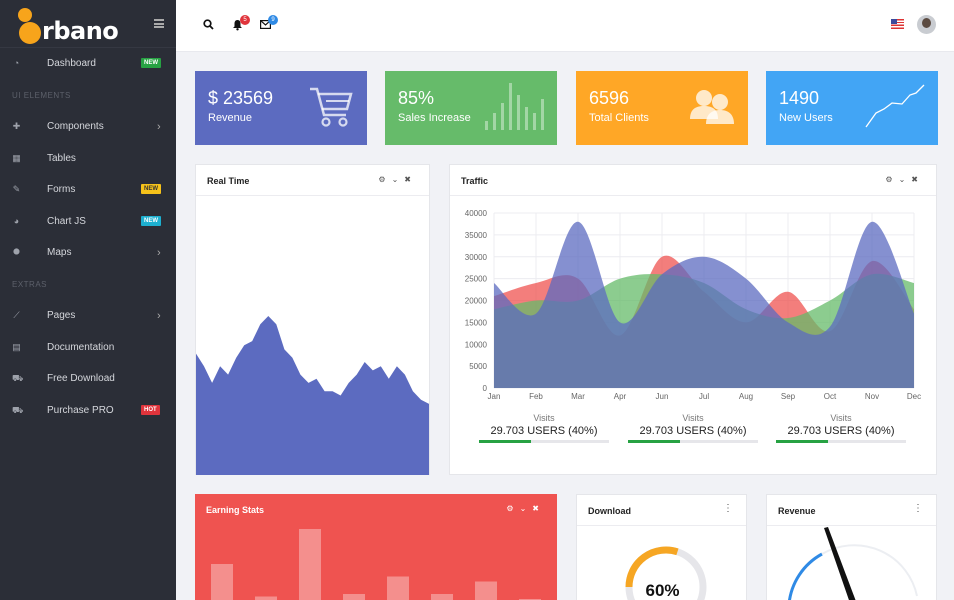 The image size is (954, 600). I want to click on x-tick-label: Jul, so click(704, 396).